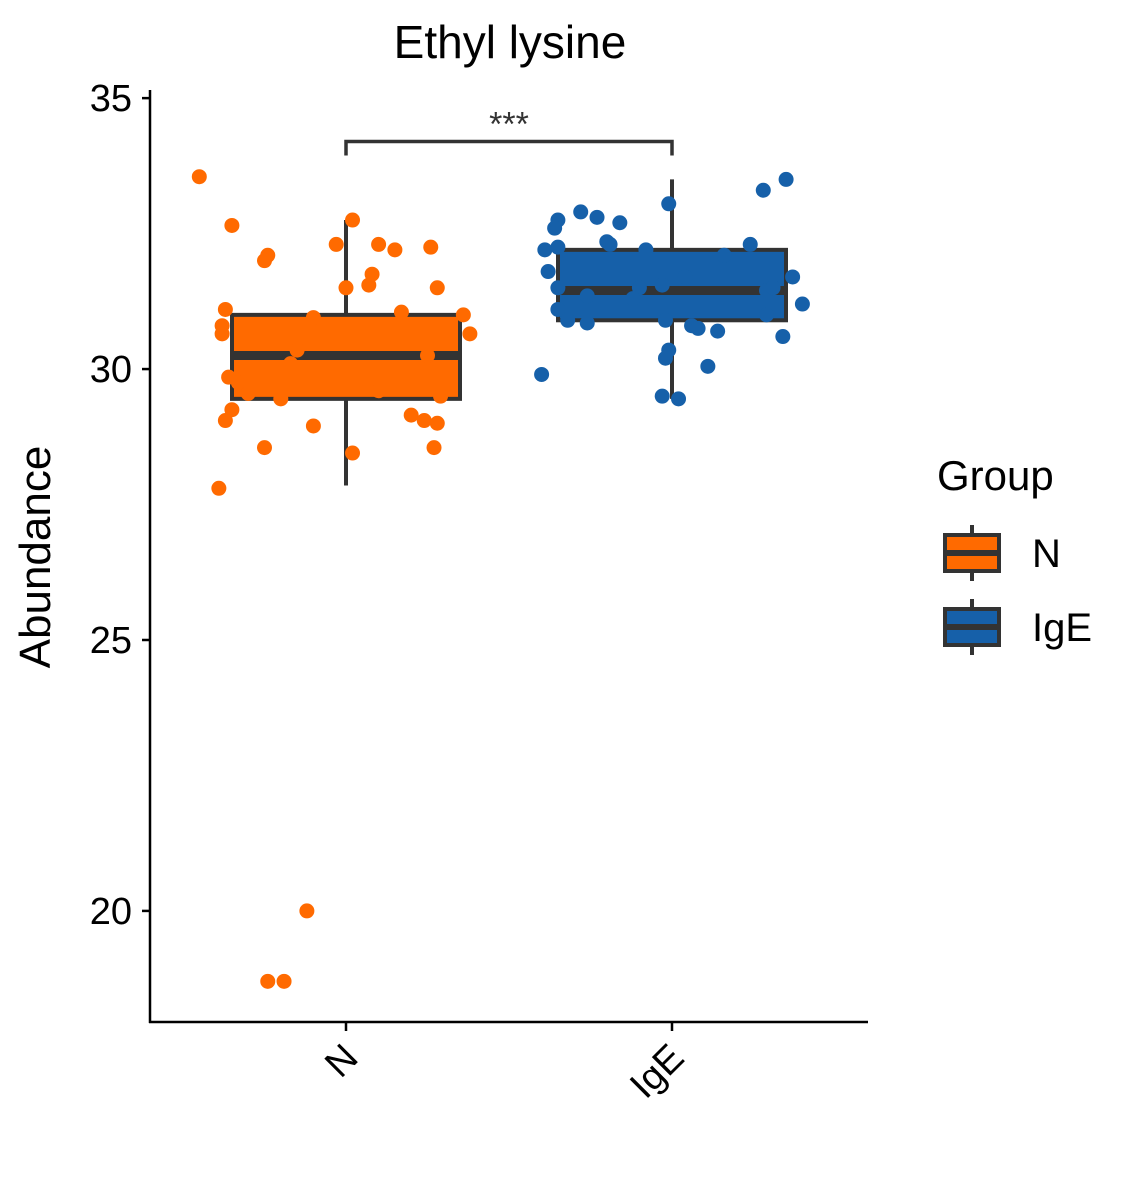 Image resolution: width=1140 pixels, height=1200 pixels. Describe the element at coordinates (341, 1061) in the screenshot. I see `x-tick-label: N` at that location.